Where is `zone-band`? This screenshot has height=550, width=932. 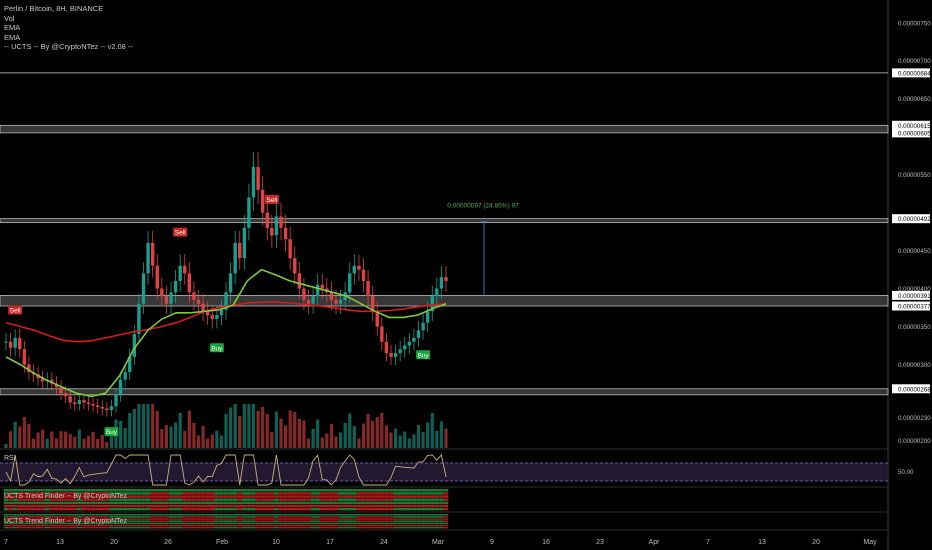 zone-band is located at coordinates (444, 129).